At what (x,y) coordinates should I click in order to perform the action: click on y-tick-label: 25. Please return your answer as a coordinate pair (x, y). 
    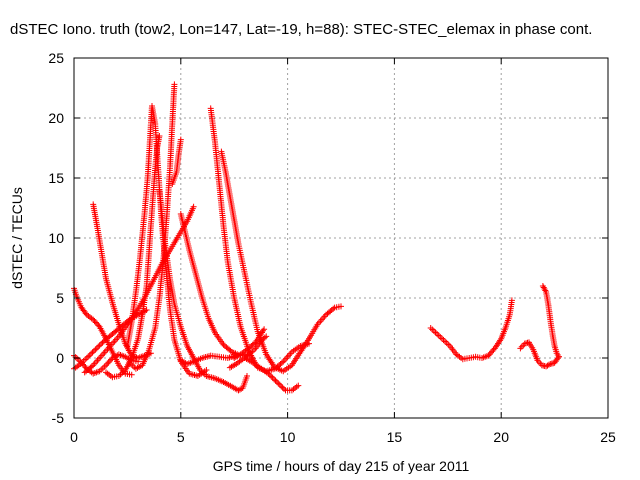
    Looking at the image, I should click on (56, 58).